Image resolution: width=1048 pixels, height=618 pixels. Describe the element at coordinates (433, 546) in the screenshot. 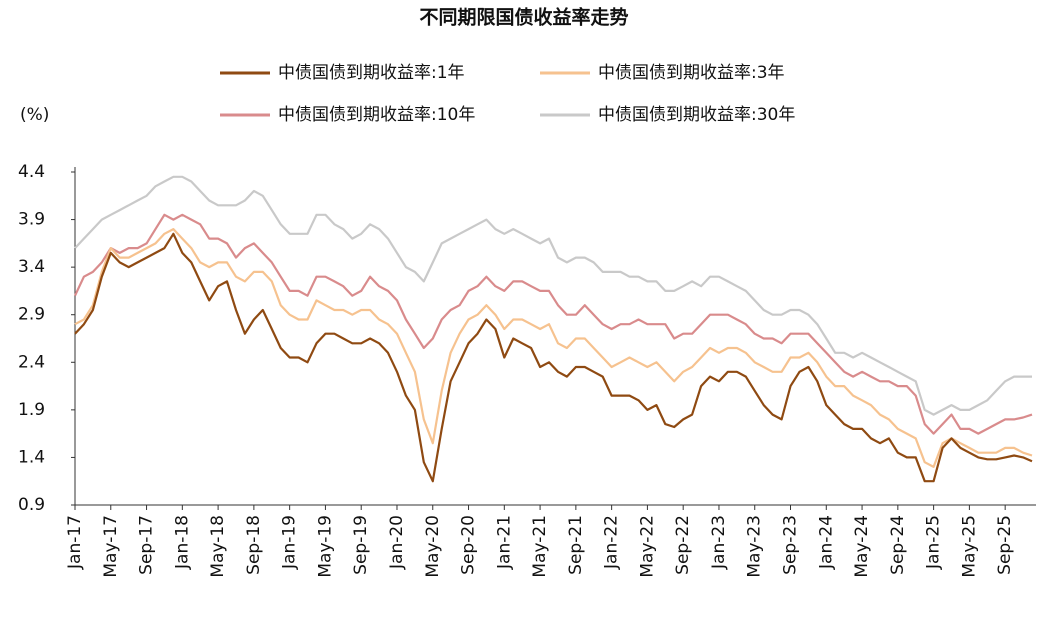

I see `x-tick-label: May-20` at that location.